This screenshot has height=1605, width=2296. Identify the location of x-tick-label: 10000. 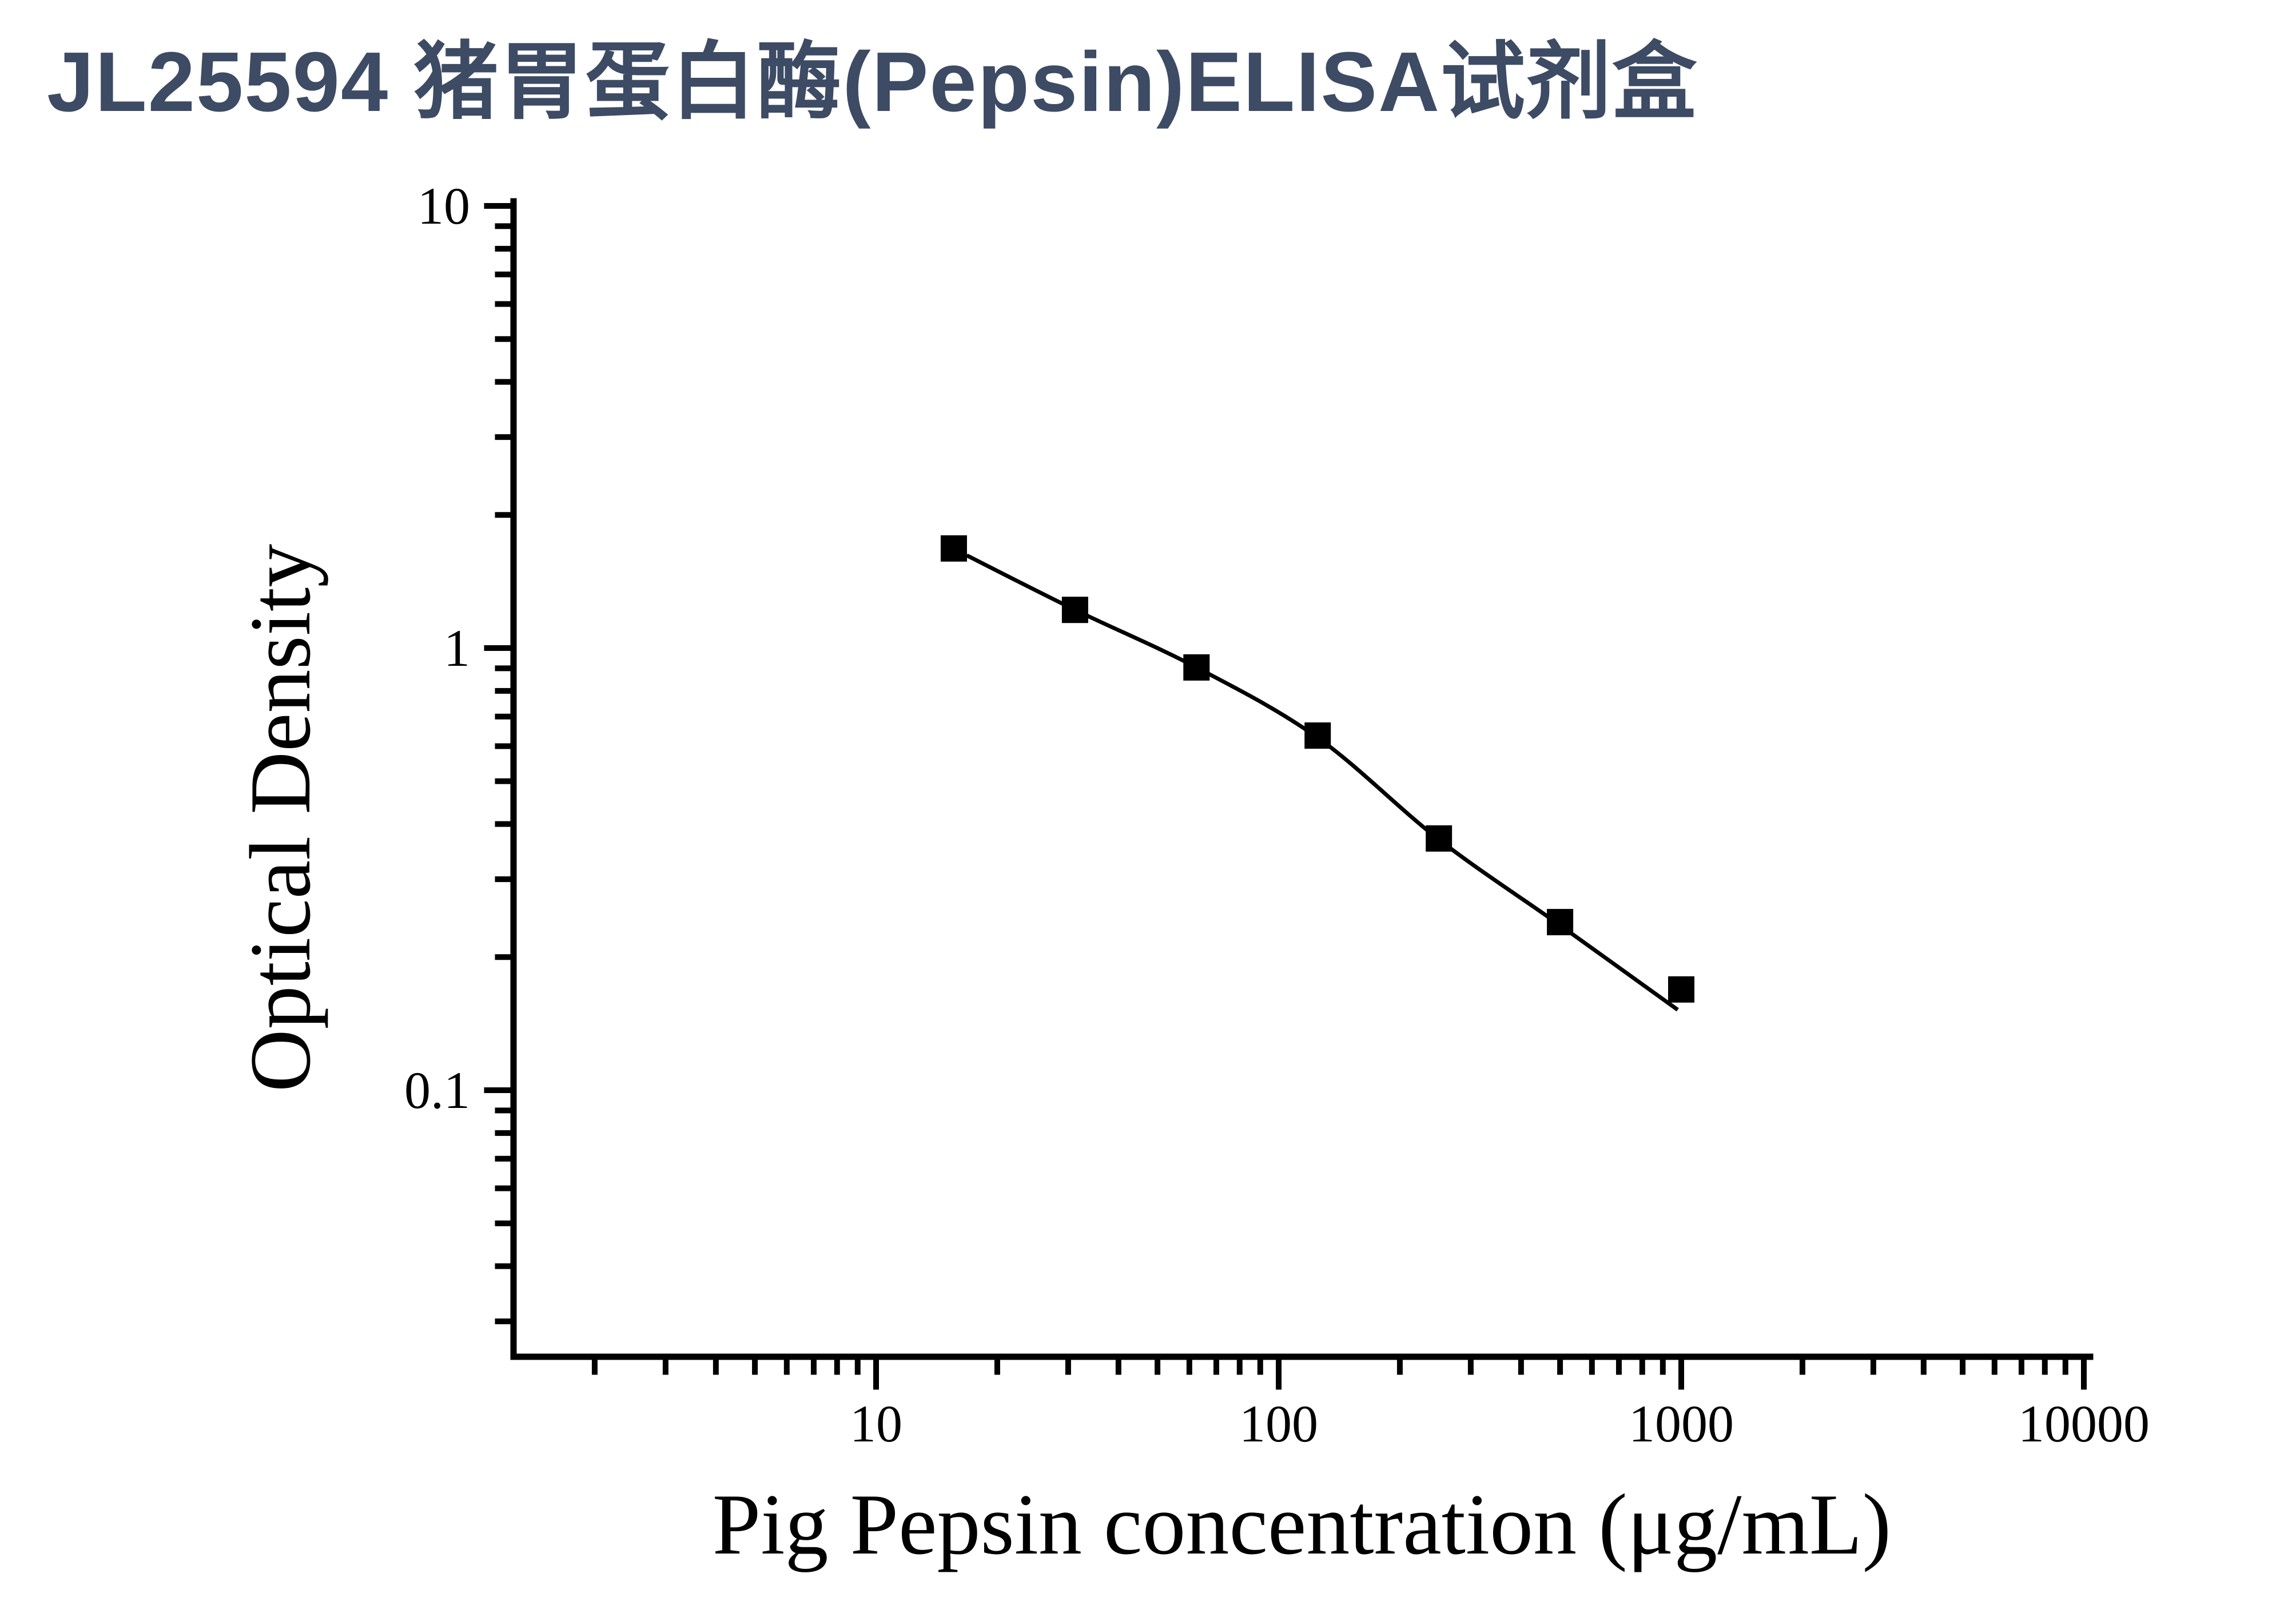
(2084, 1424).